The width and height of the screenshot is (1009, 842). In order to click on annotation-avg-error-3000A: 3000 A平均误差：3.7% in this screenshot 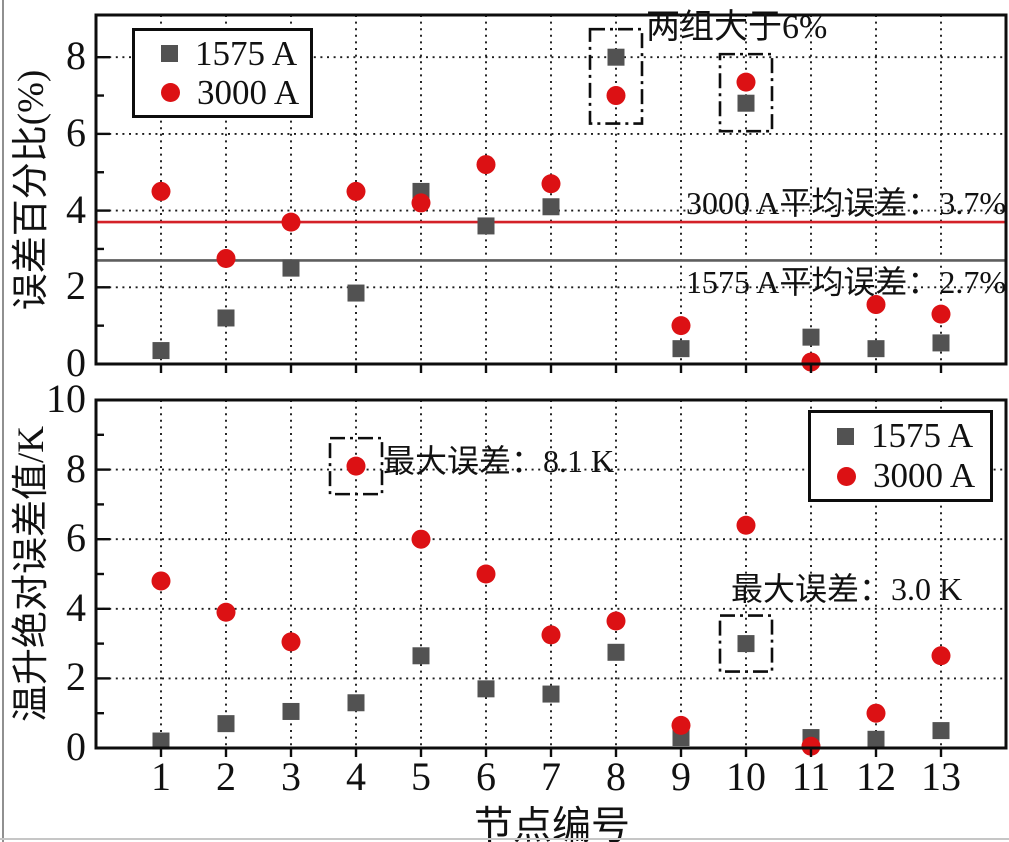, I will do `click(845, 203)`.